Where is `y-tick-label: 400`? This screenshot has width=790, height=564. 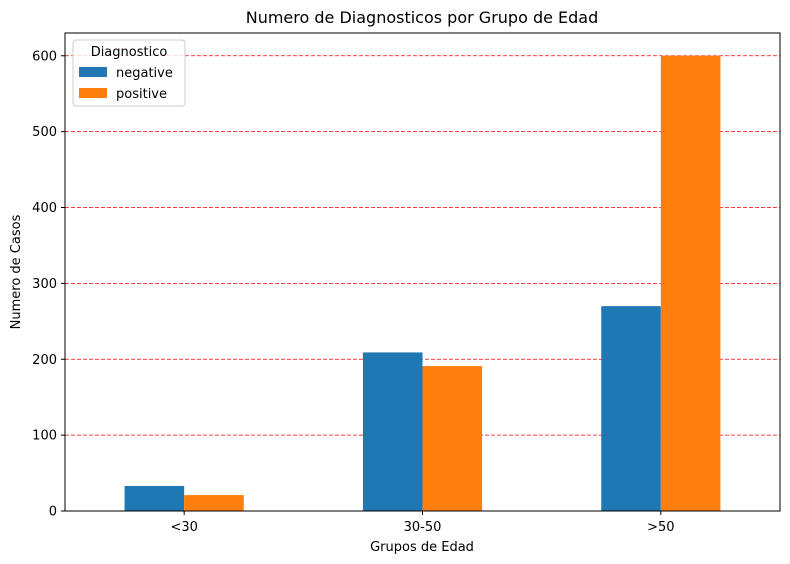 y-tick-label: 400 is located at coordinates (44, 208).